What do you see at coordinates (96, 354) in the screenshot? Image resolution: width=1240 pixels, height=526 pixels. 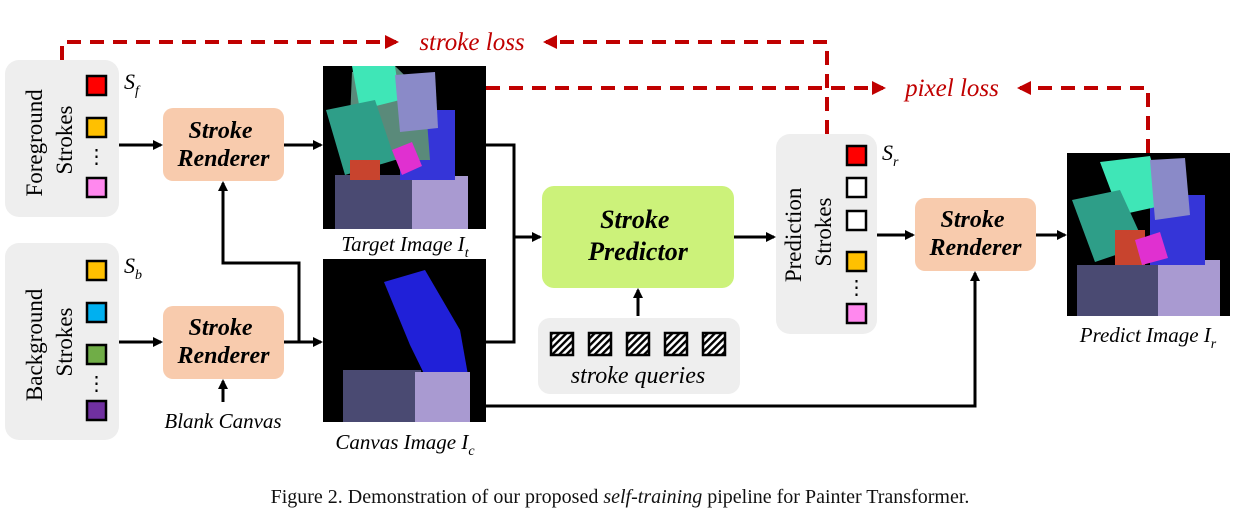 I see `stroke-square-green` at bounding box center [96, 354].